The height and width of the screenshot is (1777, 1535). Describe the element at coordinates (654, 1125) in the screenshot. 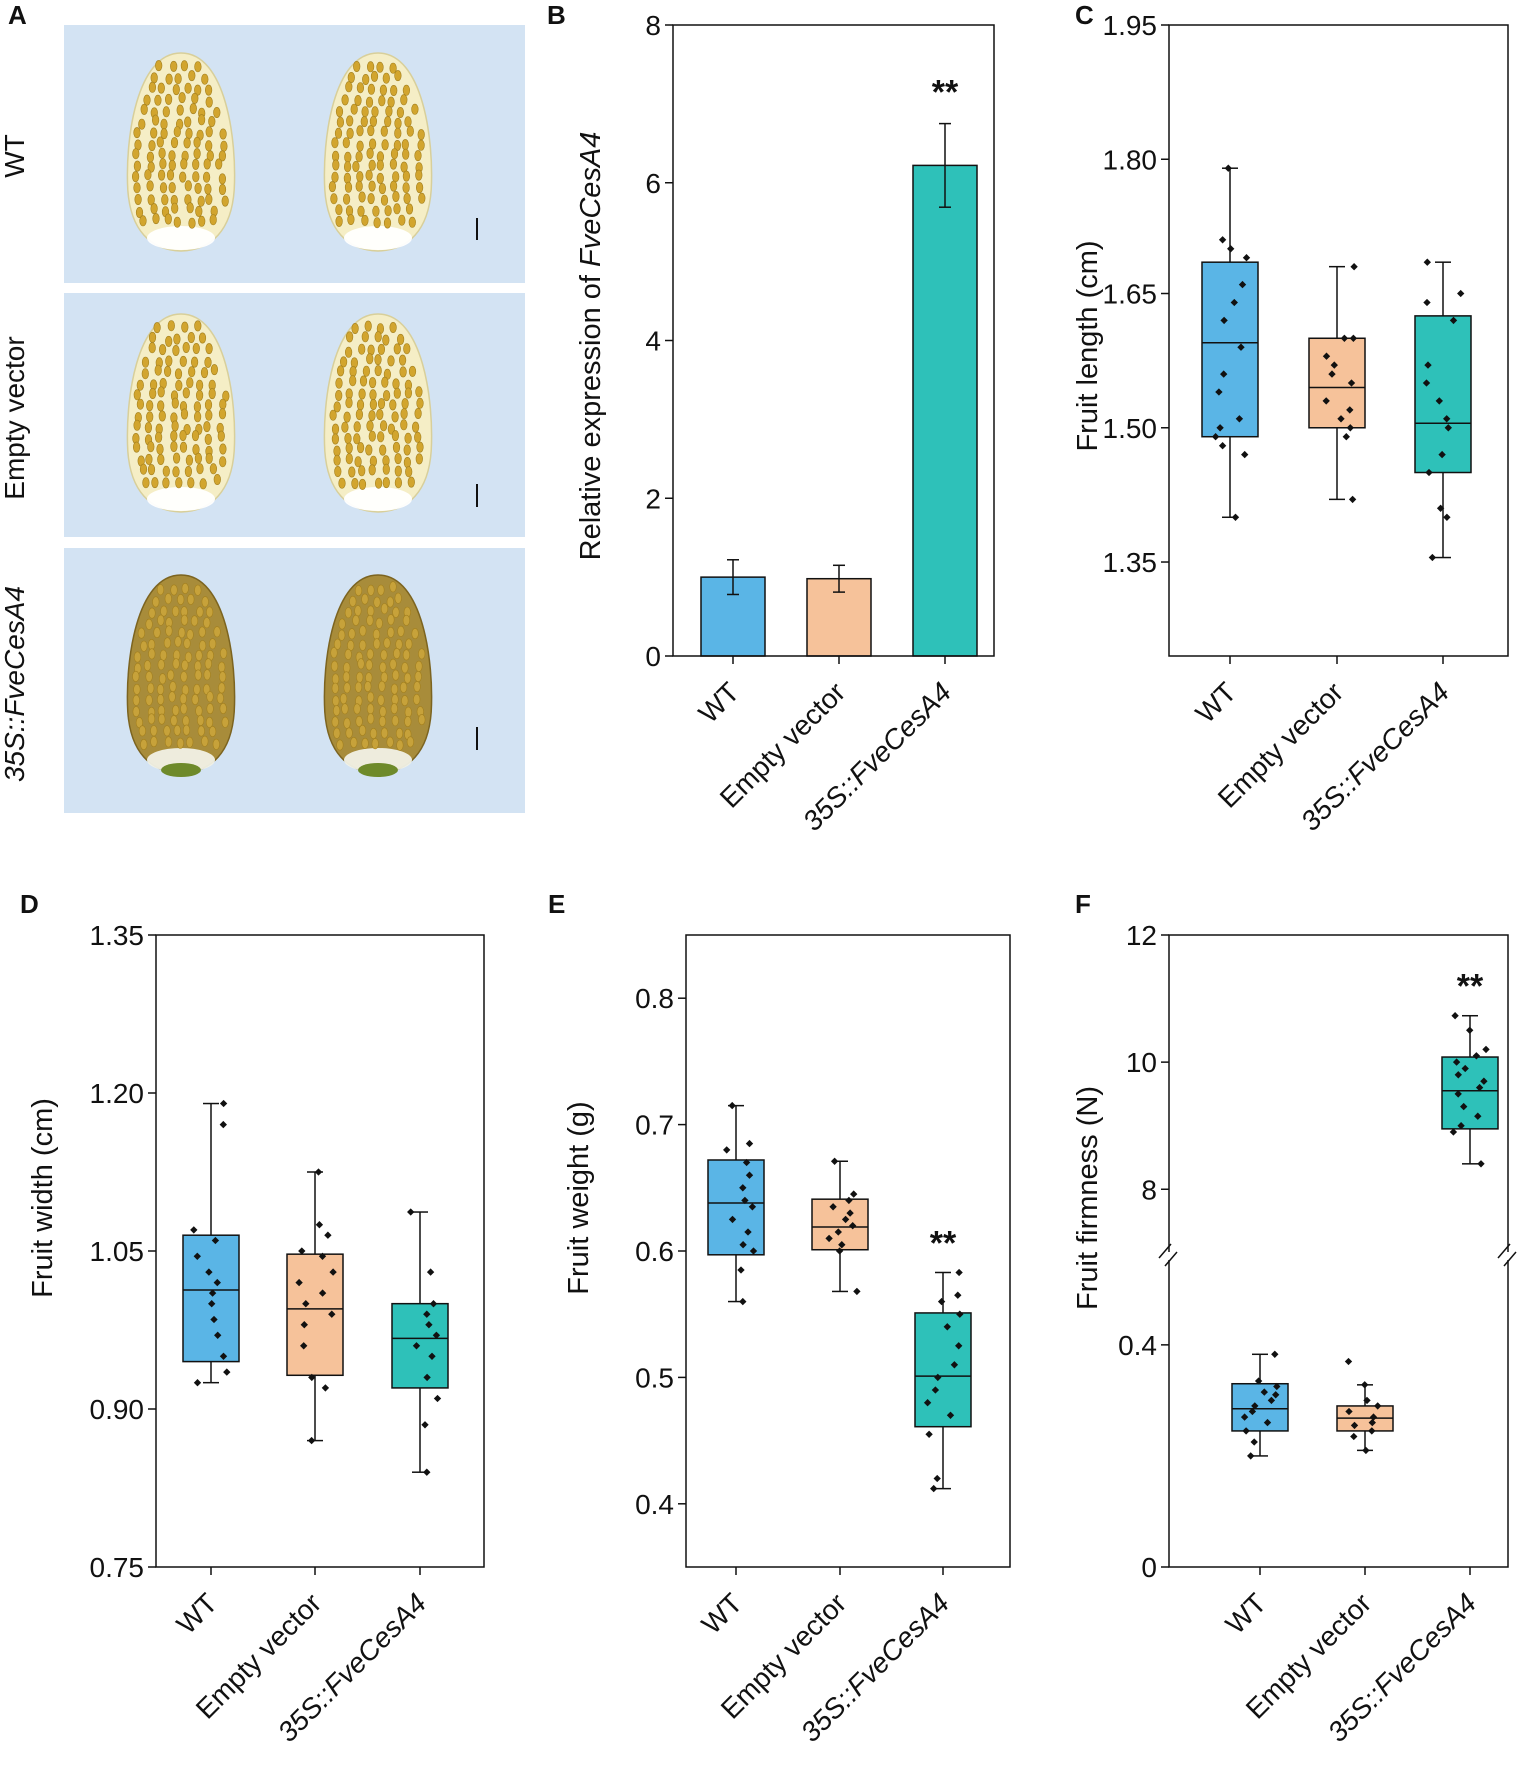

I see `y-tick-label: 0.7` at that location.